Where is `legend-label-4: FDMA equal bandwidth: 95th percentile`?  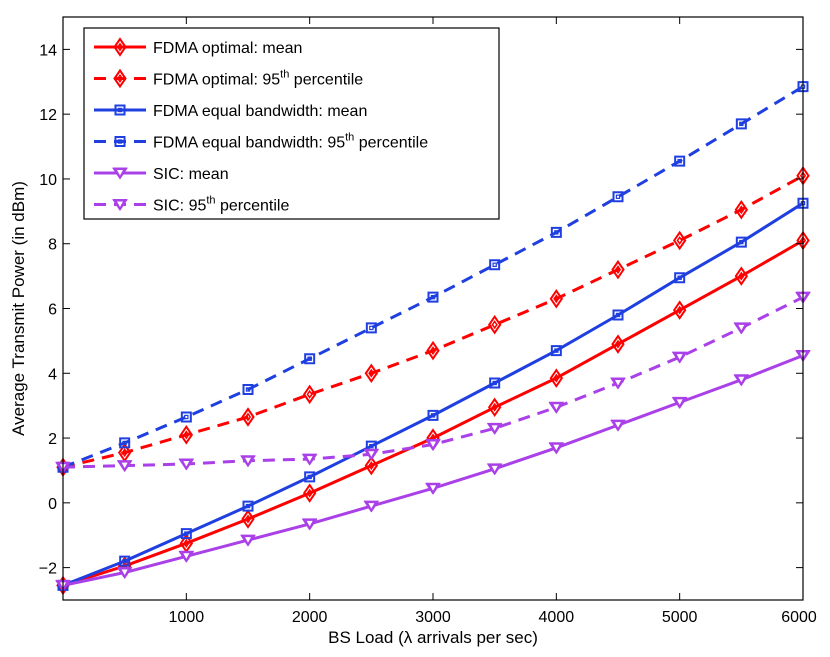
legend-label-4: FDMA equal bandwidth: 95th percentile is located at coordinates (290, 142).